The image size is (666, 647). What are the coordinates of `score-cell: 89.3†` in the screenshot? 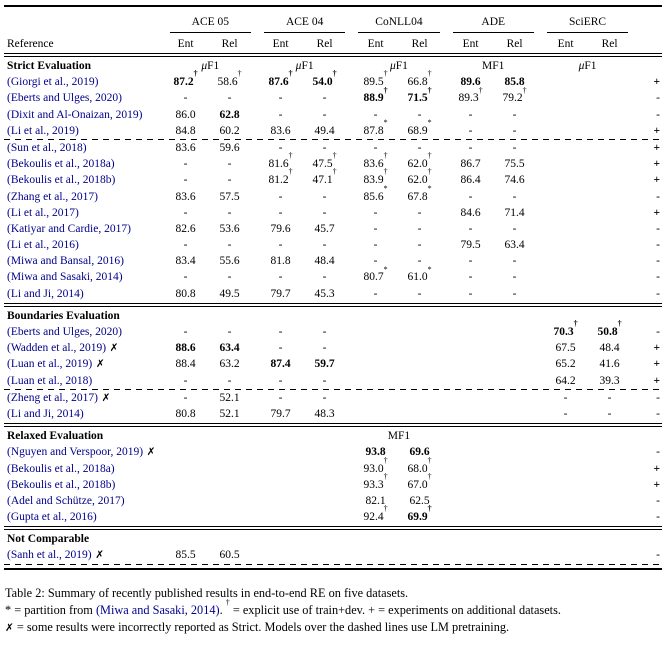 It's located at (470, 95).